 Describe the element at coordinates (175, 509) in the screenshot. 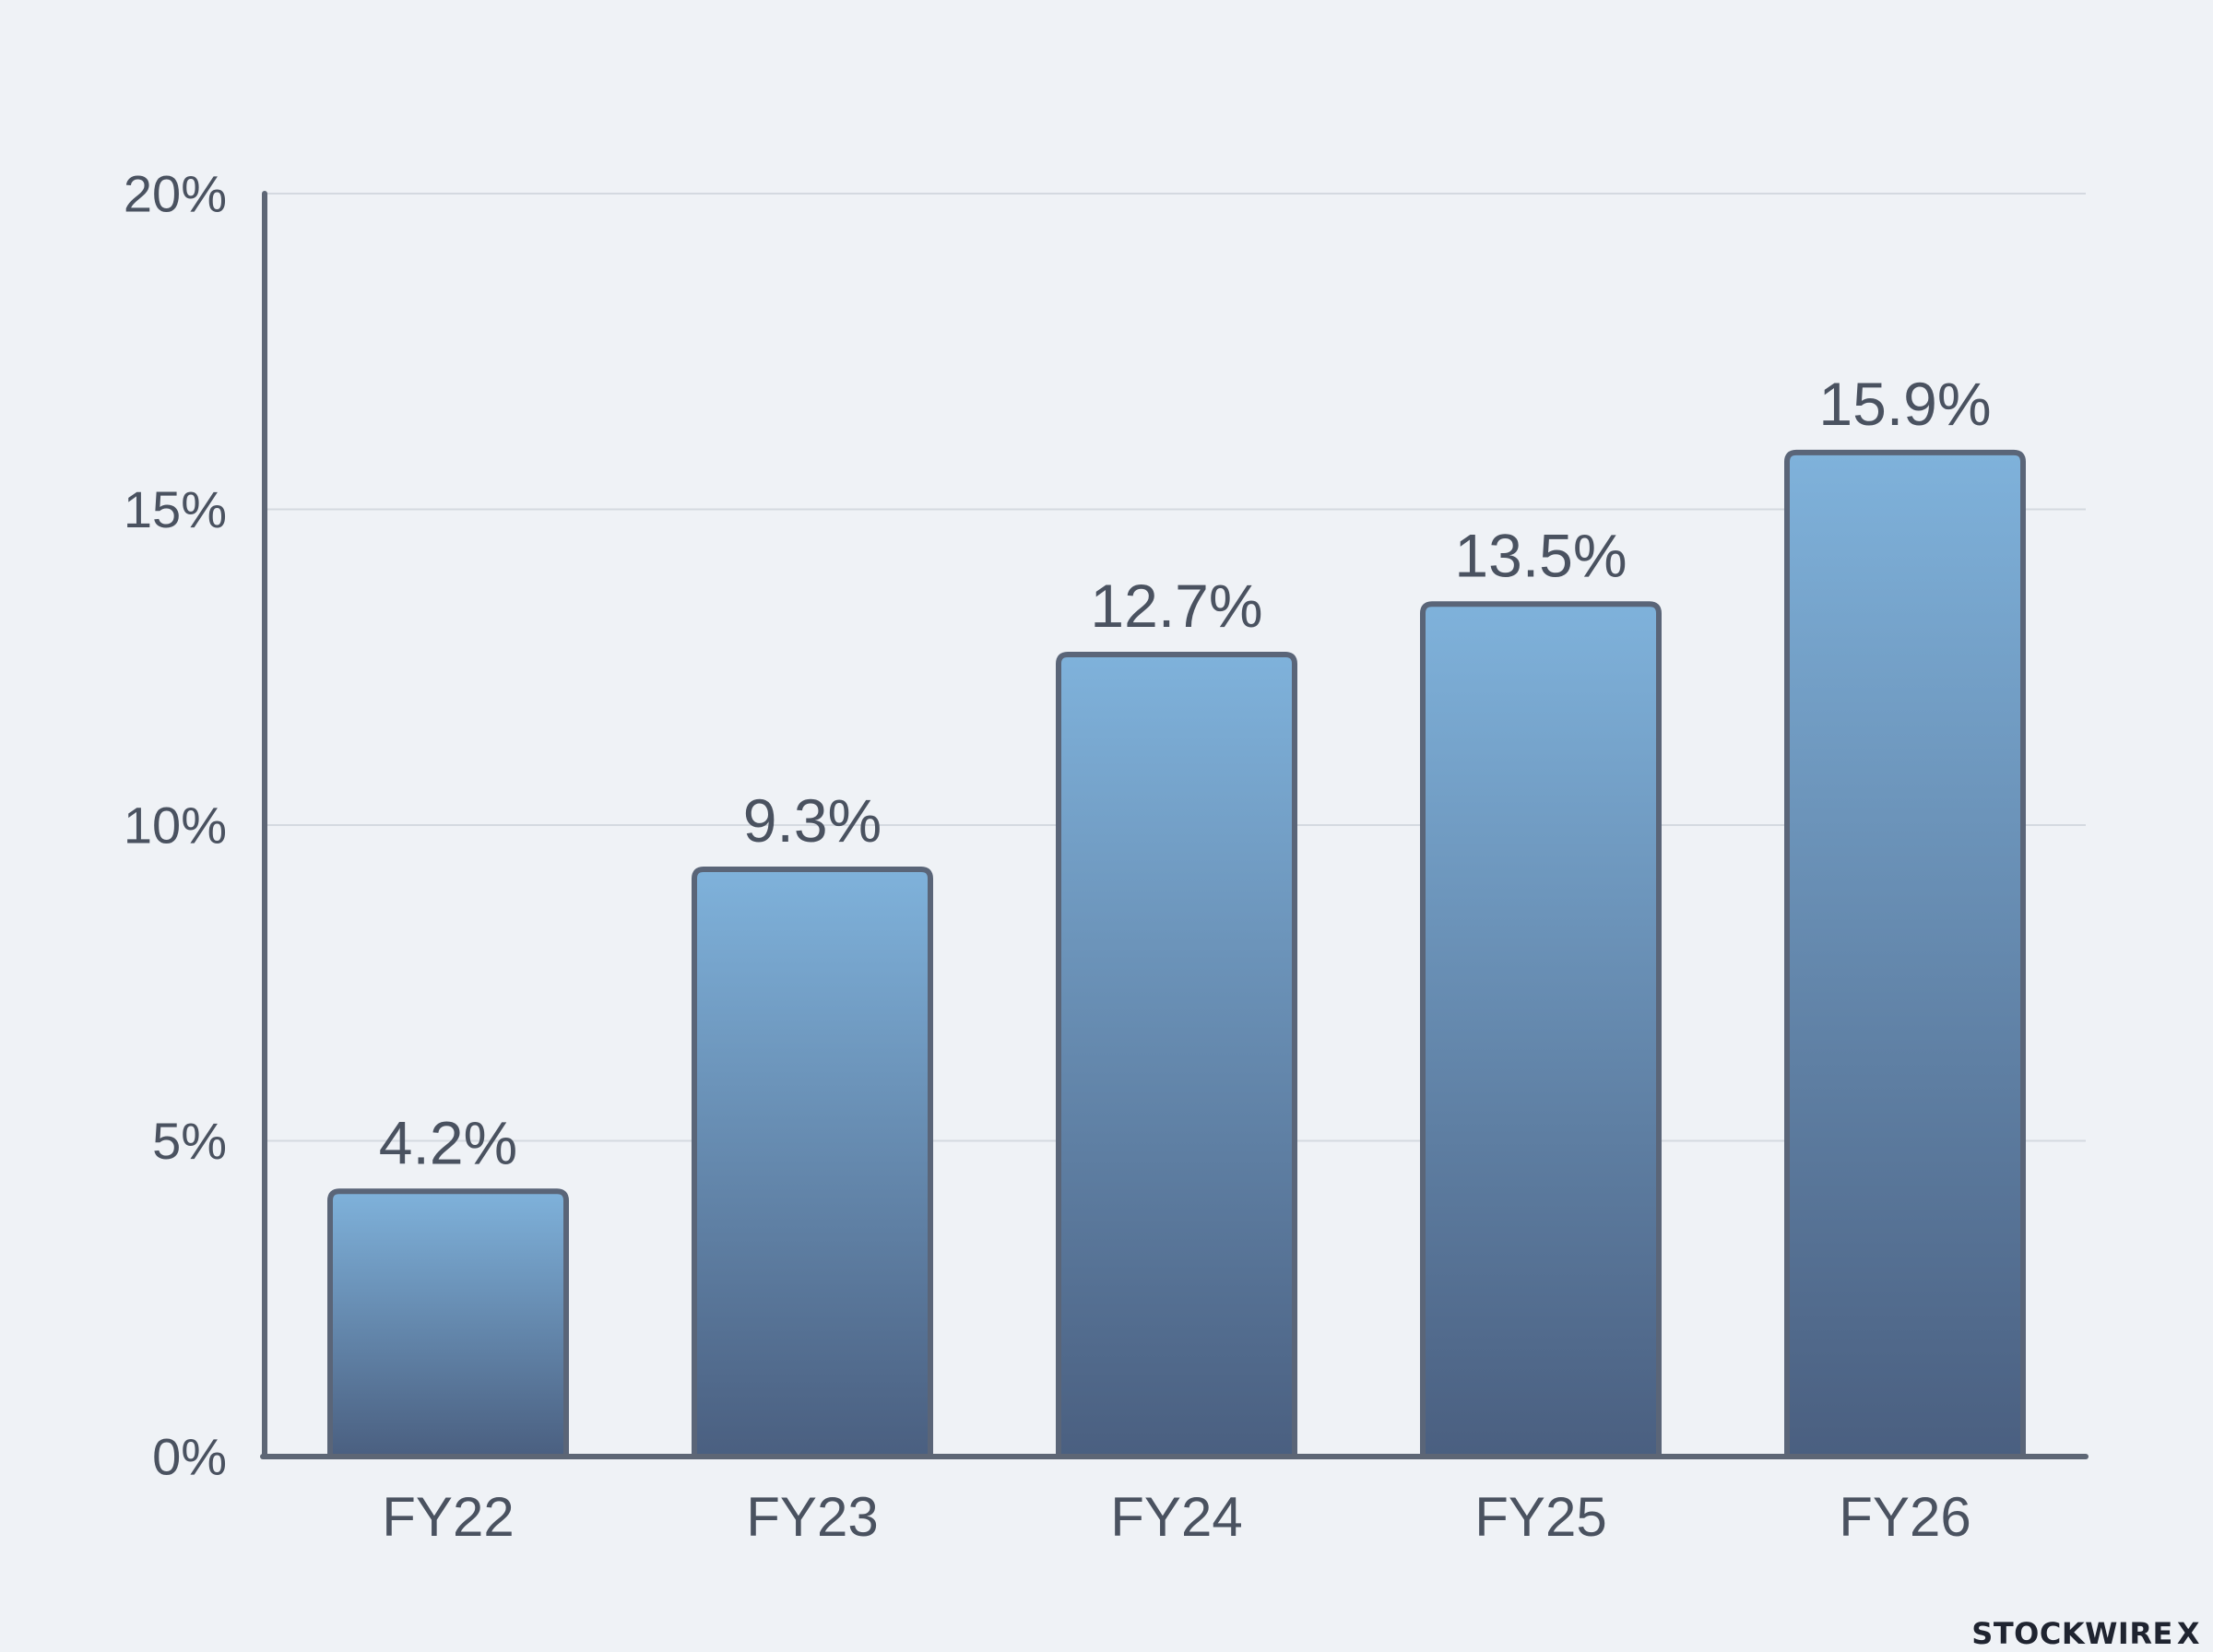

I see `y-tick-label: 15%` at that location.